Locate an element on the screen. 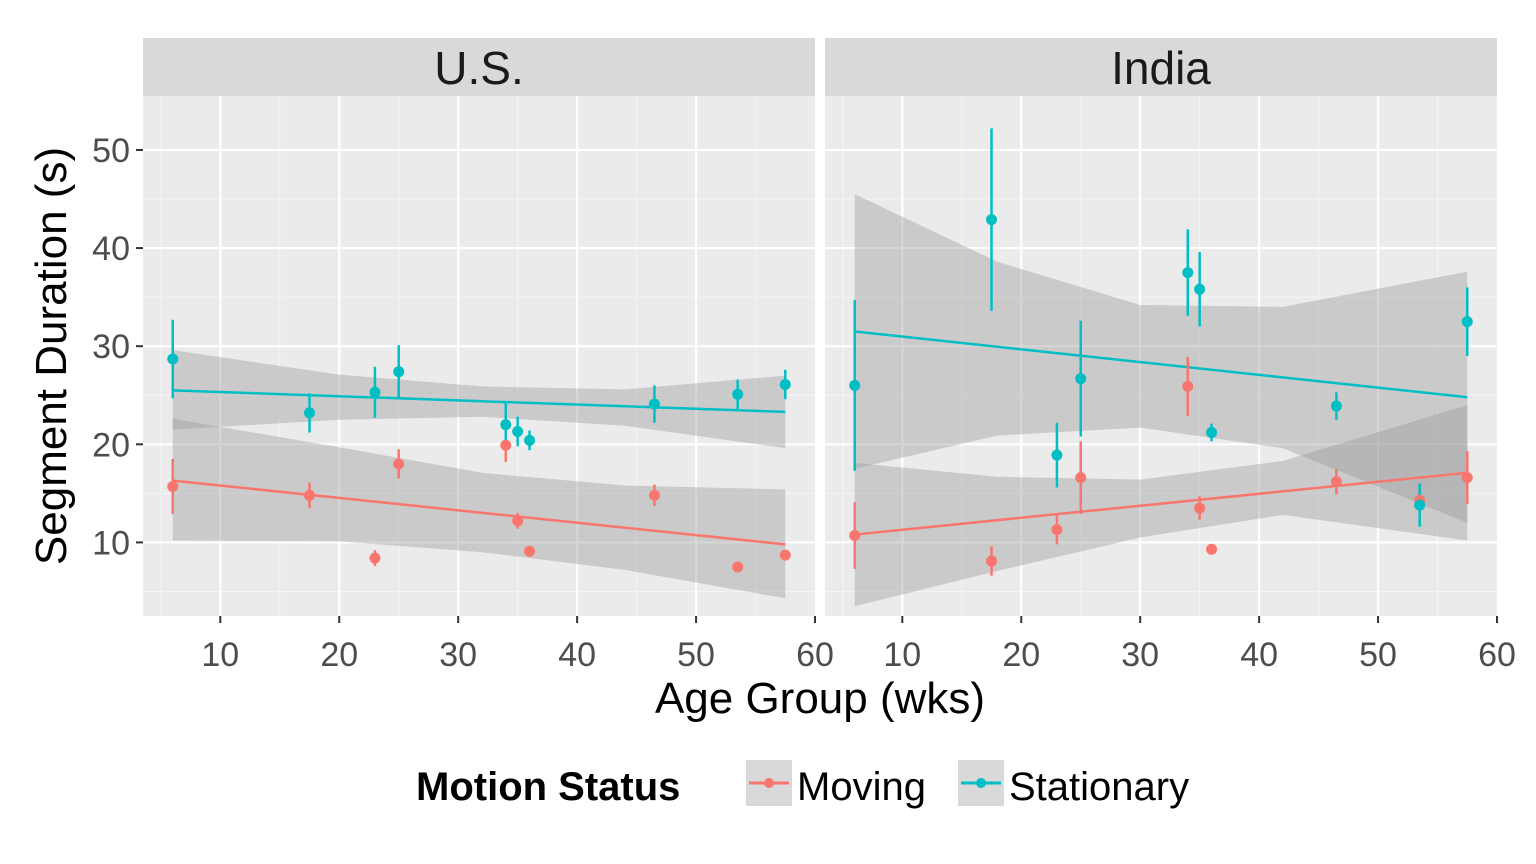 The image size is (1536, 864). legend: Motion Status Moving Stationary is located at coordinates (802, 784).